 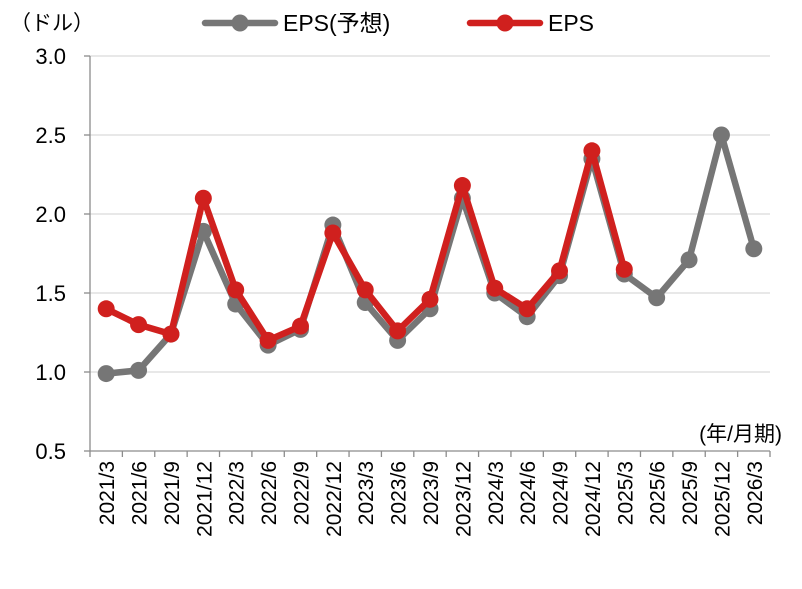 I want to click on y-tick-label: 2.5, so click(x=50, y=135).